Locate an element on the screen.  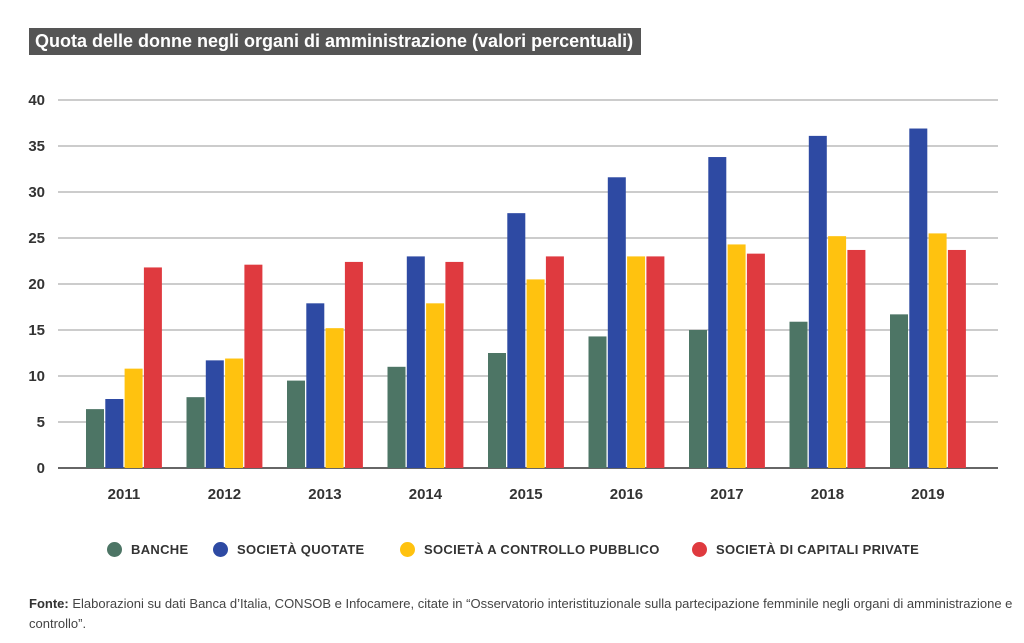
legend-item-societa-quotate: SOCIETÀ QUOTATE is located at coordinates (289, 549).